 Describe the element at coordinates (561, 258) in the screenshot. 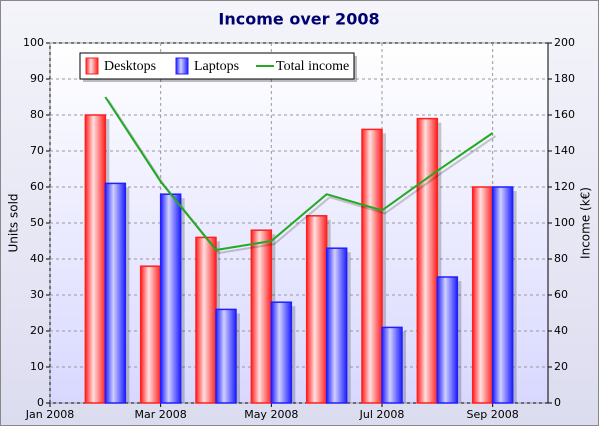

I see `y2-tick-label: 80` at that location.